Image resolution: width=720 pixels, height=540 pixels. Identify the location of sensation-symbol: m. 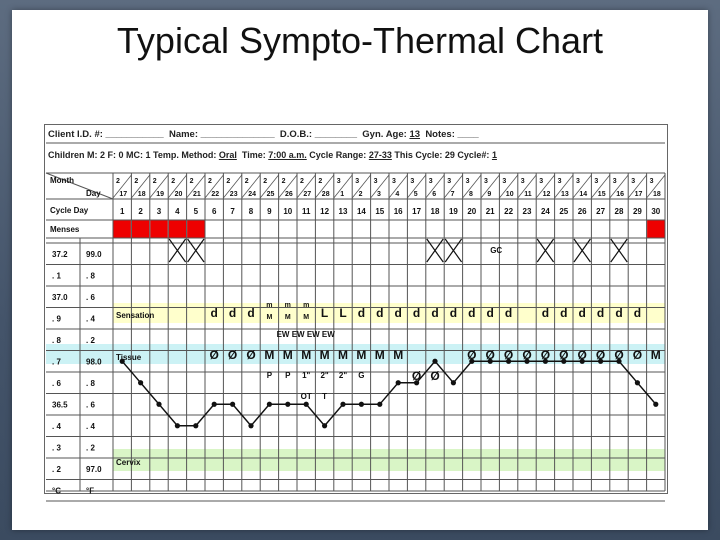
(306, 305).